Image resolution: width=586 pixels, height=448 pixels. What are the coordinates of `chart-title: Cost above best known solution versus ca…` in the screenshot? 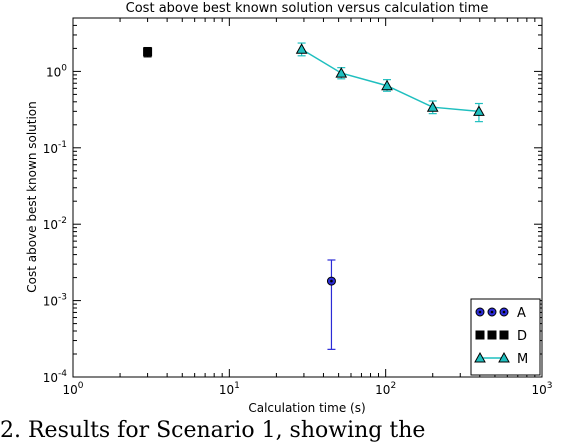 It's located at (307, 8).